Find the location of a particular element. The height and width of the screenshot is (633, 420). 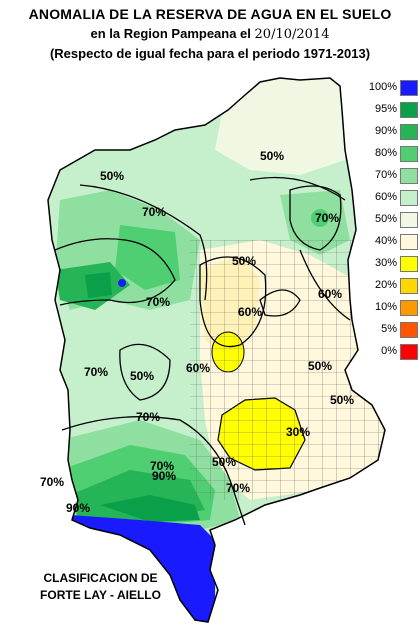

classification-credit: CLASIFICACION DE FORTE LAY - AIELLO is located at coordinates (100, 587).